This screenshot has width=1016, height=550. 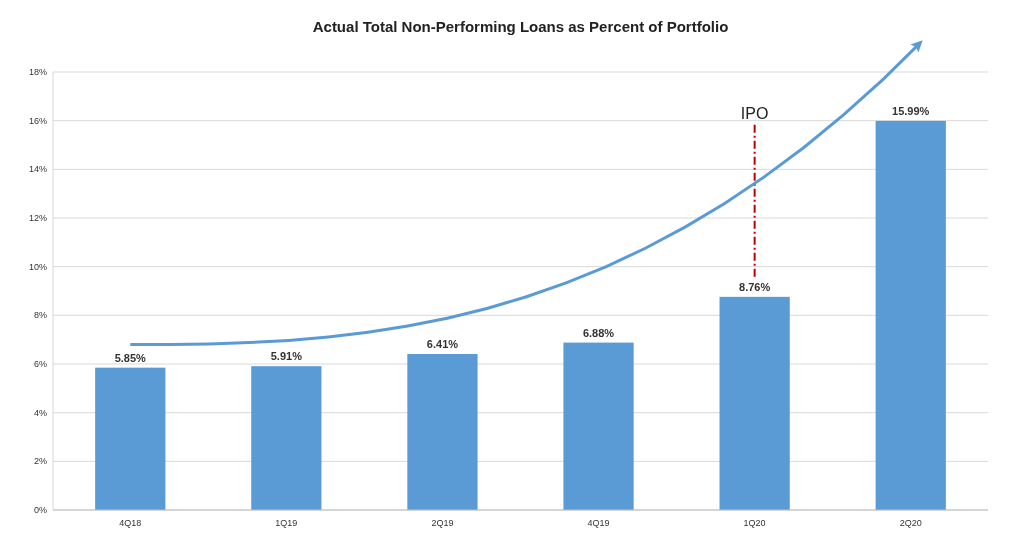 I want to click on data-label: 5.91%, so click(x=286, y=356).